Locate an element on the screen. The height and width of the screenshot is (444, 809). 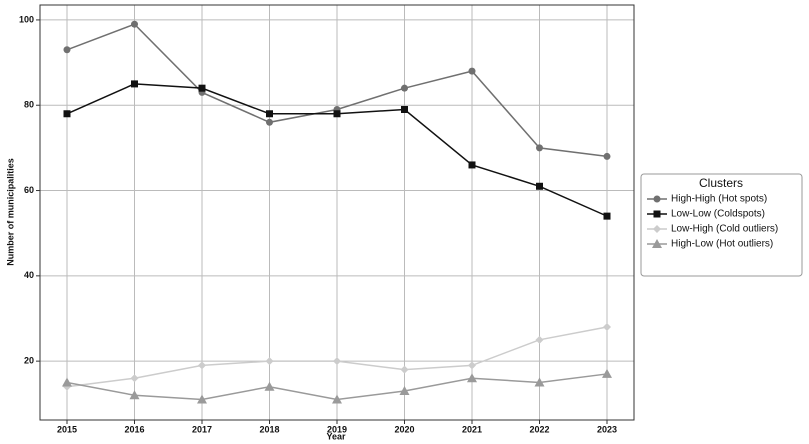
x-tick-label: 2019 is located at coordinates (337, 429).